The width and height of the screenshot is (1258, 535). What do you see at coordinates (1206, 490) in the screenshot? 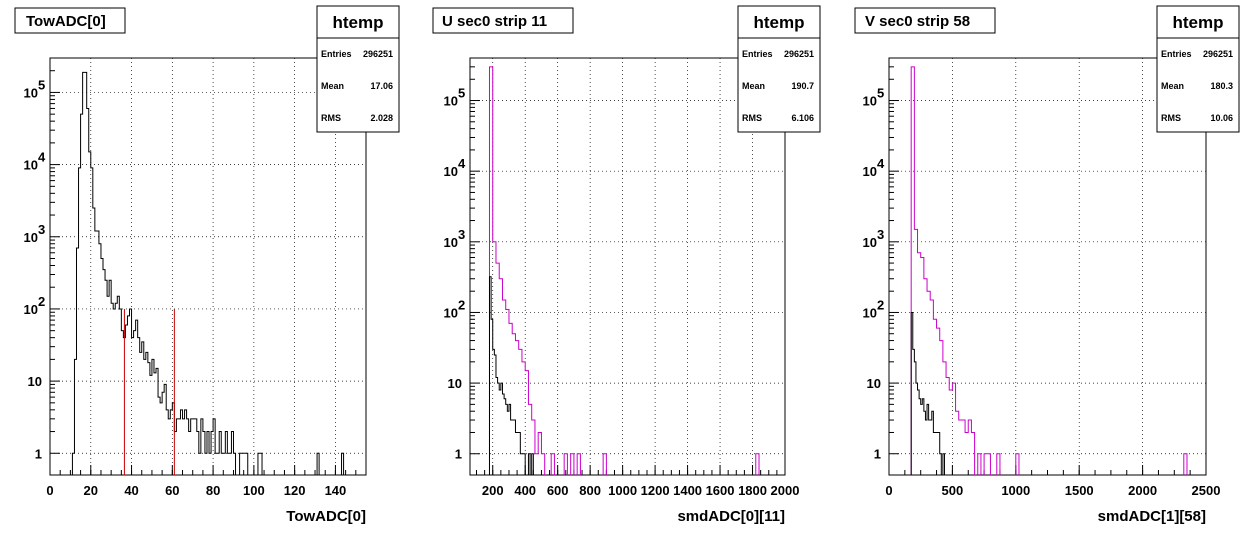
I see `x-tick-label: 2500` at bounding box center [1206, 490].